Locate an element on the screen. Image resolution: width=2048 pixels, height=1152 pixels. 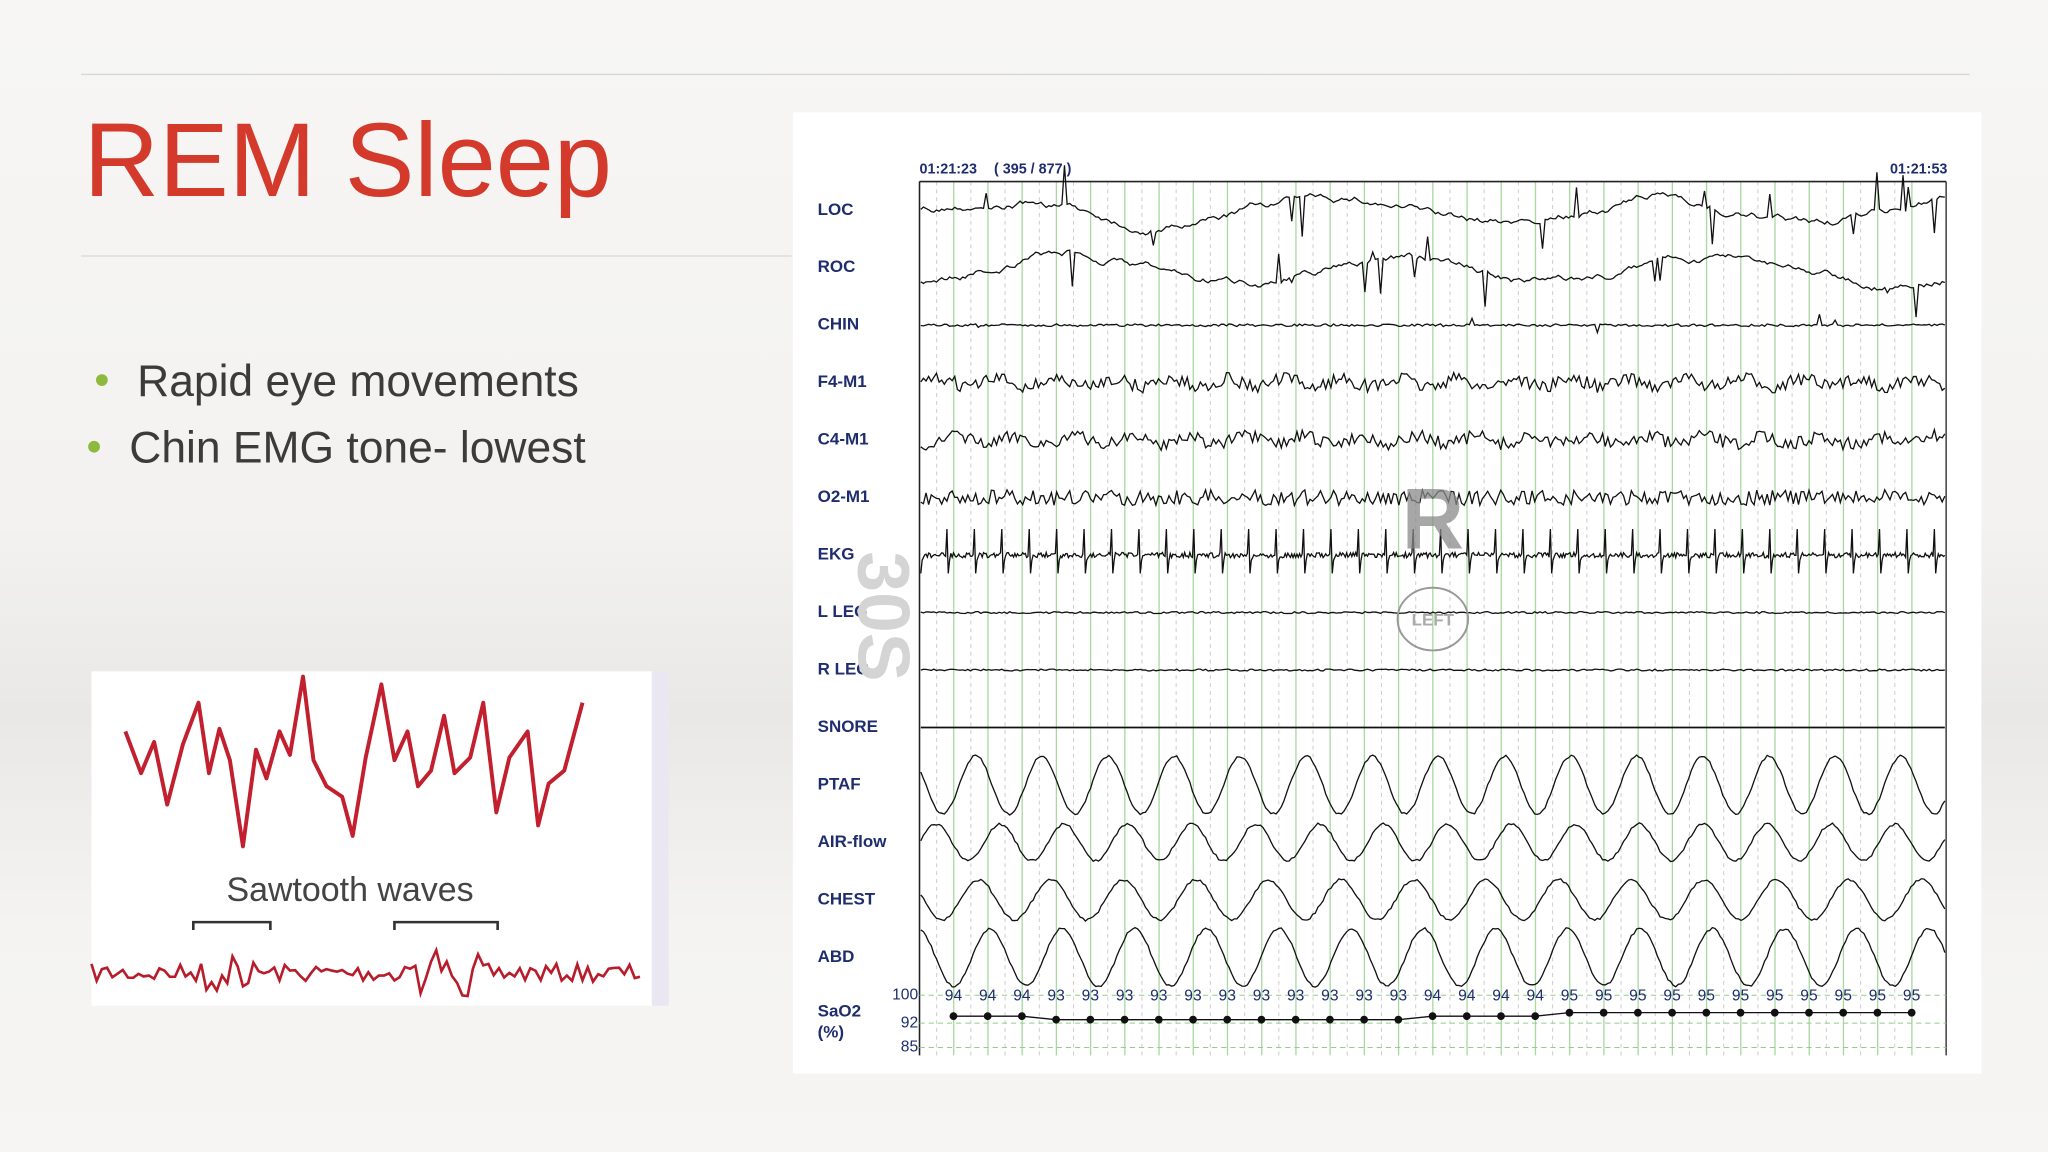
sao2-label: SaO2 is located at coordinates (839, 1011).